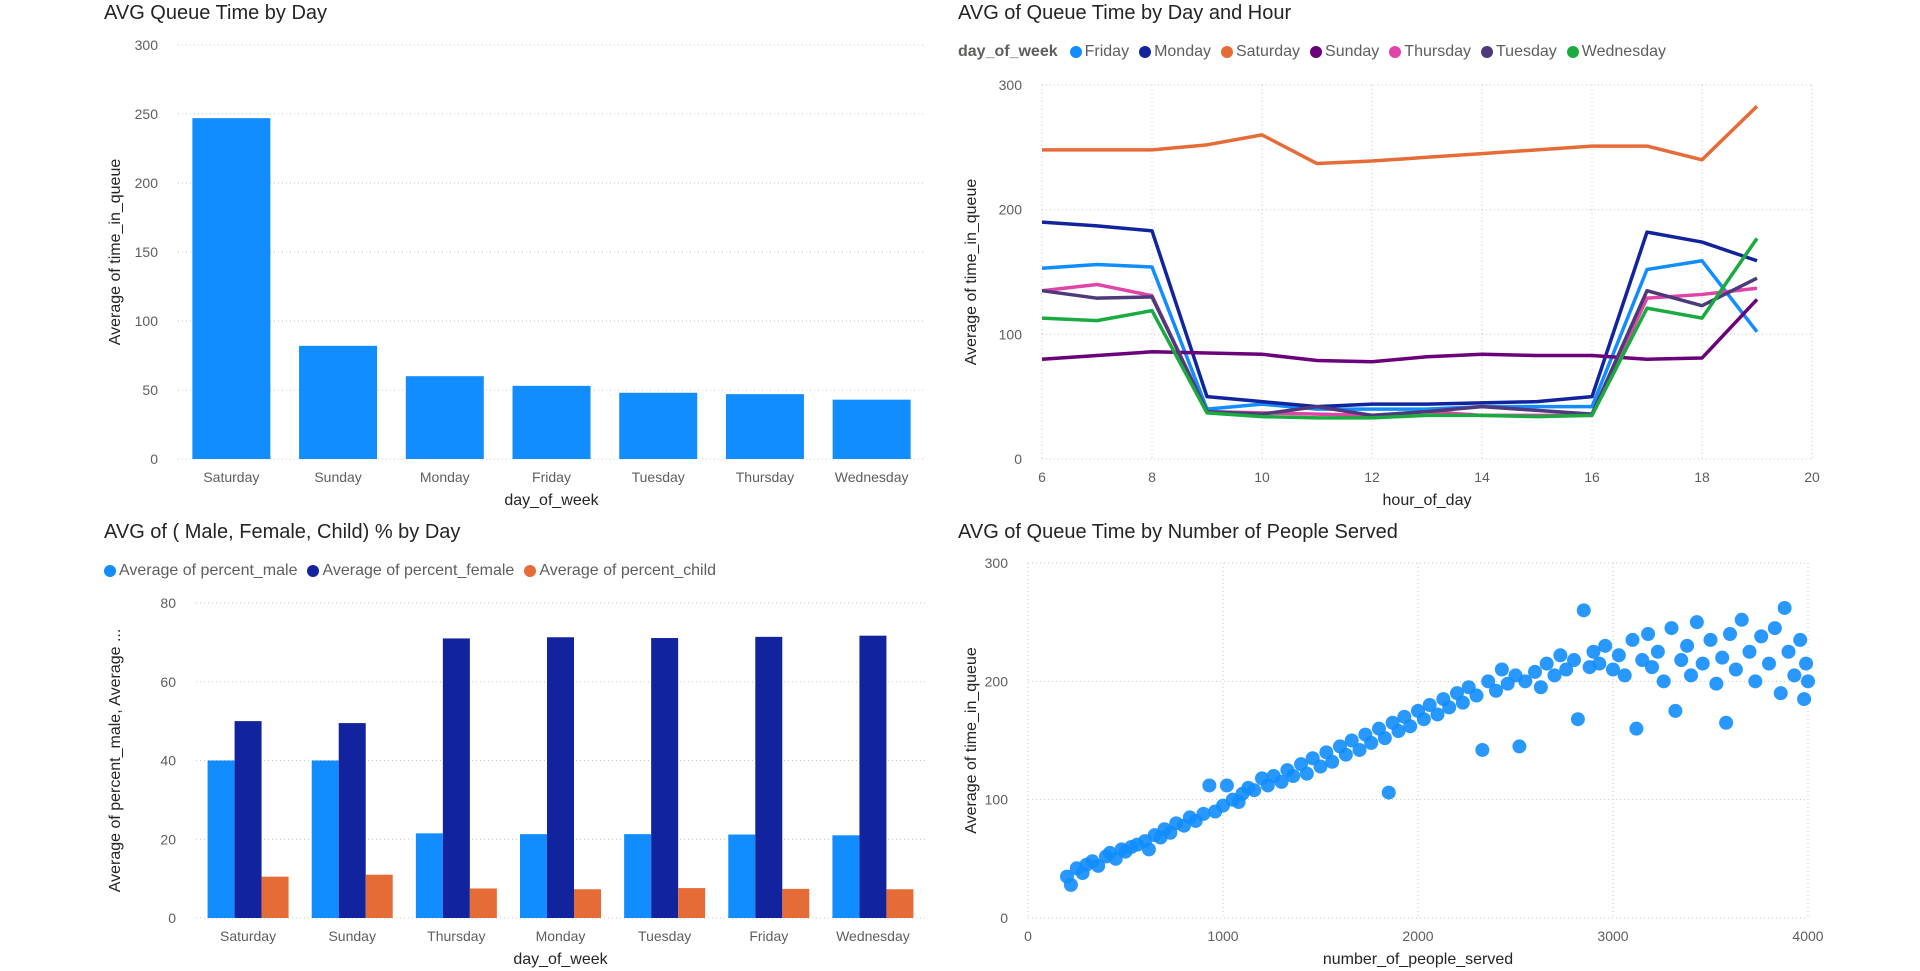 The height and width of the screenshot is (971, 1920). I want to click on legend-label: Tuesday, so click(1526, 51).